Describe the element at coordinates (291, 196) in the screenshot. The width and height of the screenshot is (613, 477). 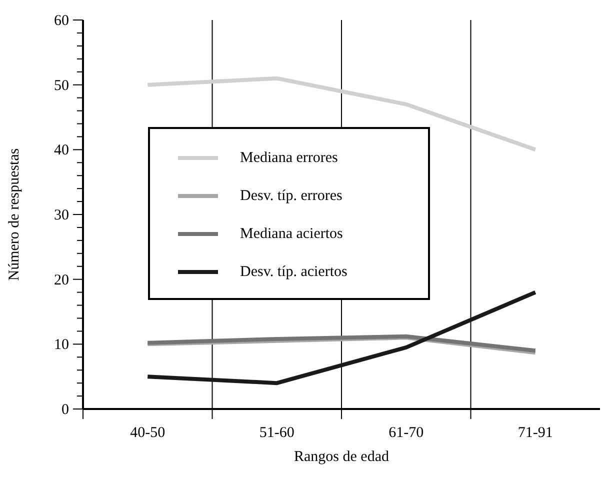
I see `legend-label: Desv. típ. errores` at that location.